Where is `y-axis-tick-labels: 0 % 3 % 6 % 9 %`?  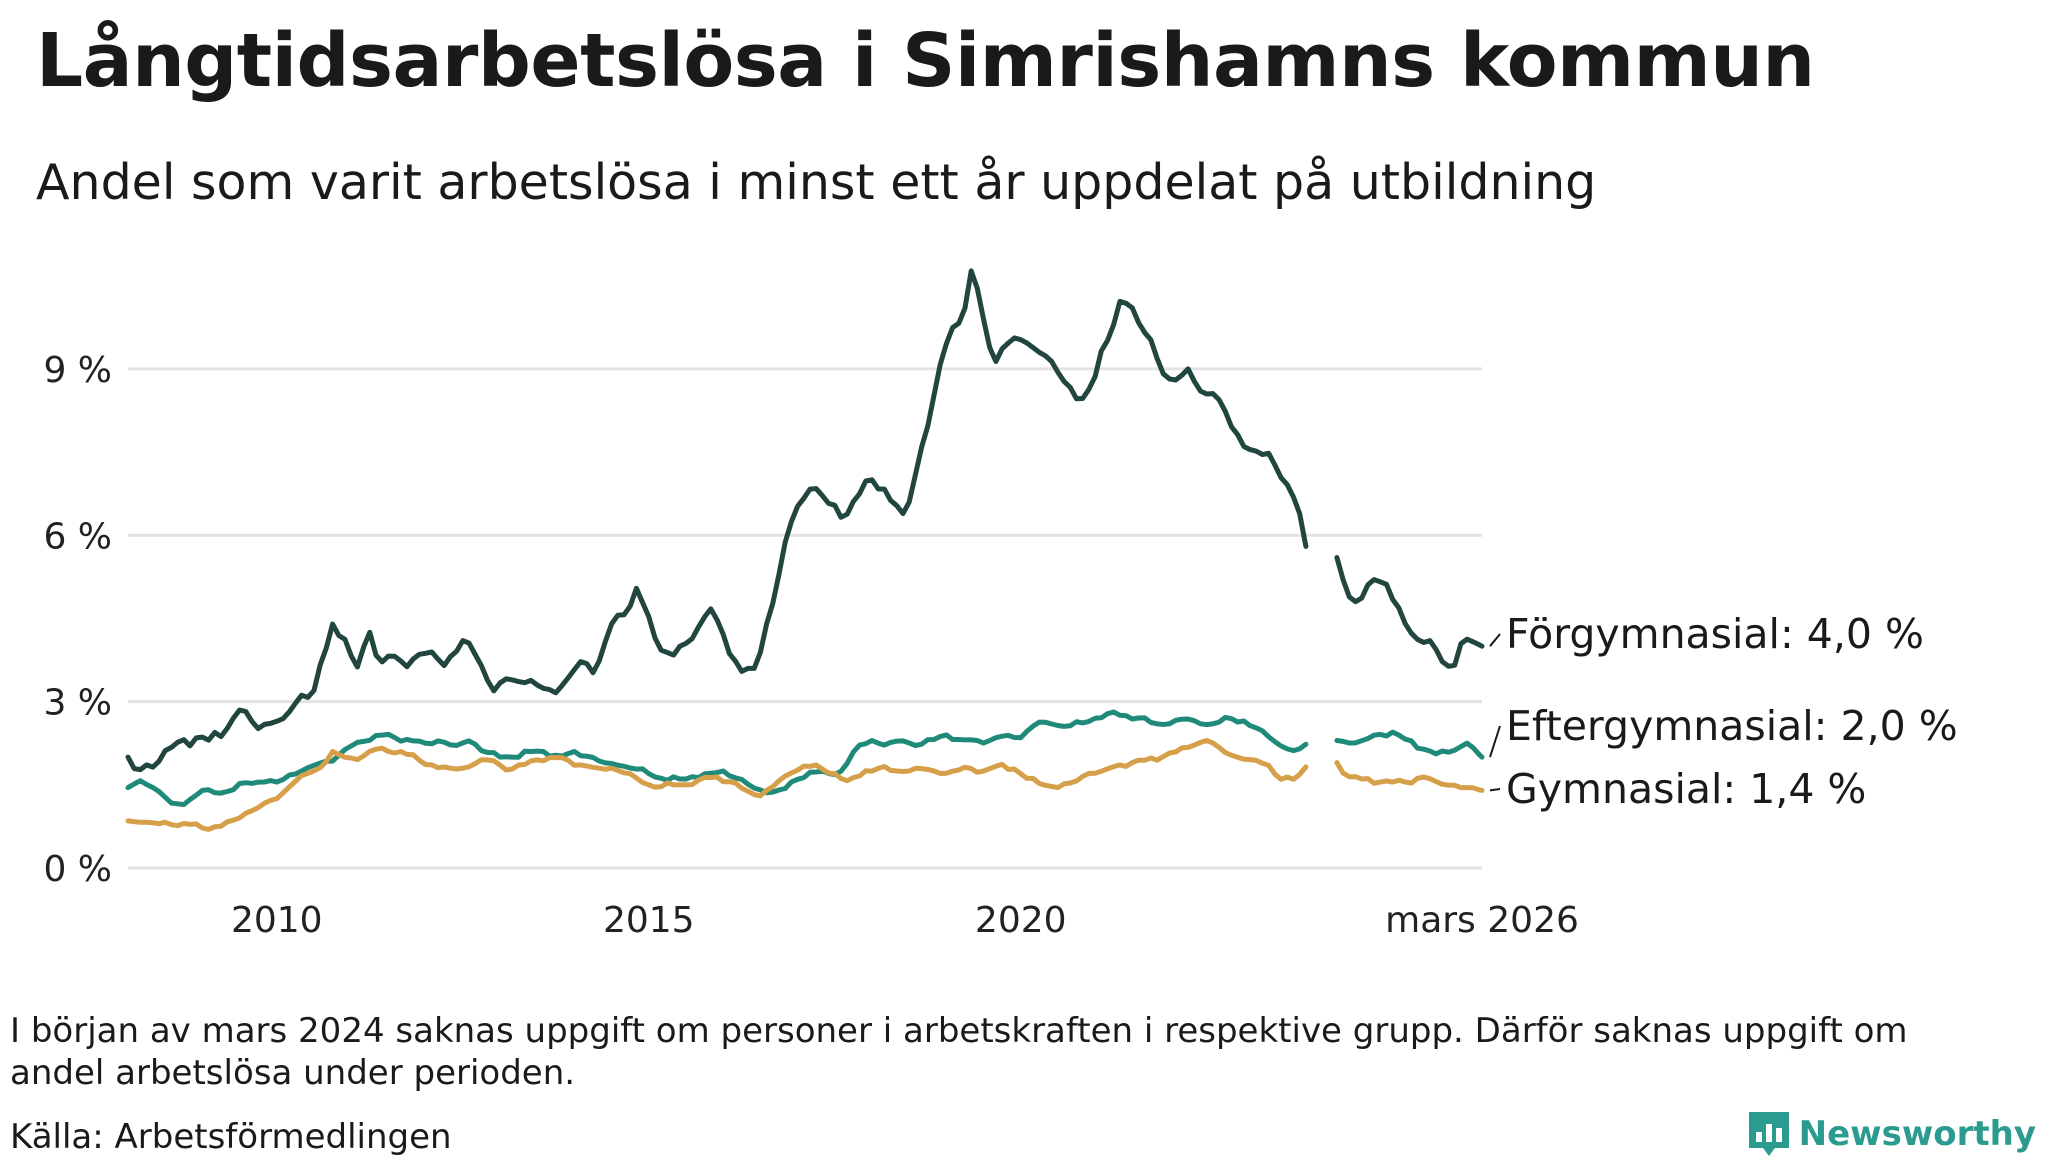
y-axis-tick-labels: 0 % 3 % 6 % 9 % is located at coordinates (77, 620).